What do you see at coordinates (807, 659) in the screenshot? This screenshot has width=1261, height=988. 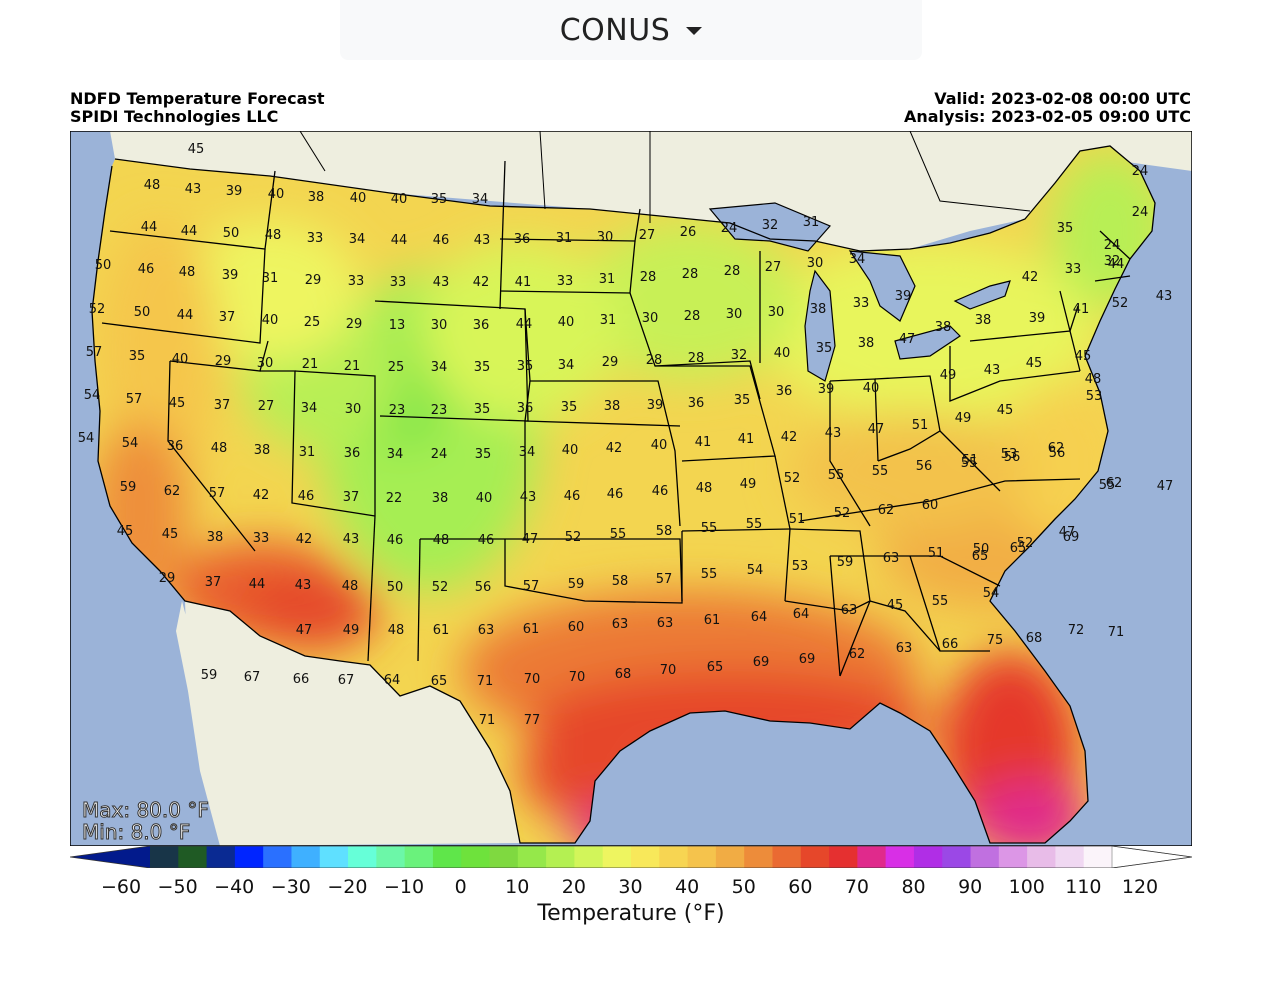 I see `station-value: 69` at bounding box center [807, 659].